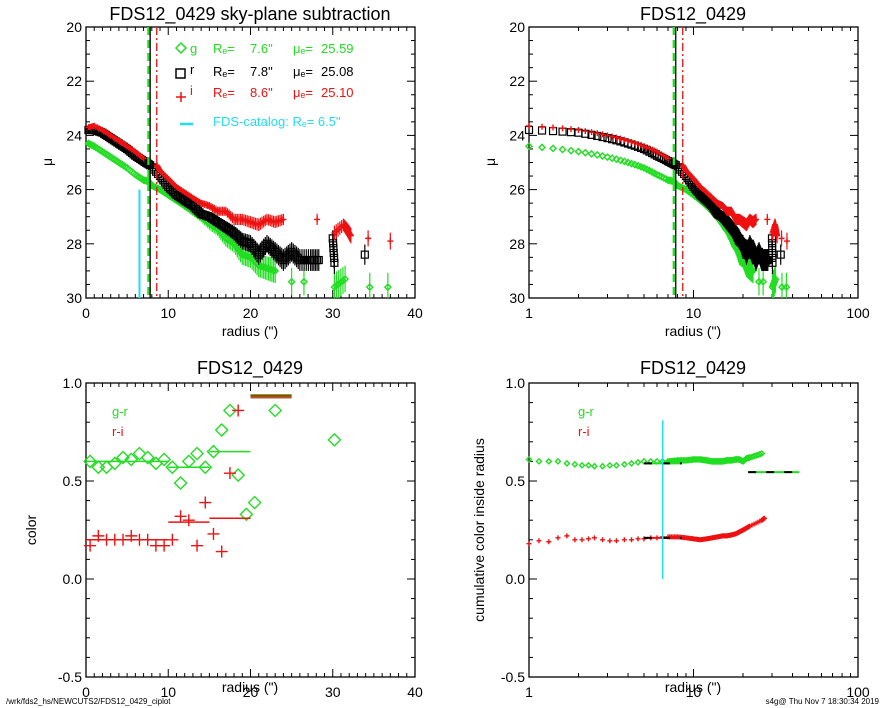  Describe the element at coordinates (250, 687) in the screenshot. I see `x-axis-label-color-profile: radius (")` at that location.